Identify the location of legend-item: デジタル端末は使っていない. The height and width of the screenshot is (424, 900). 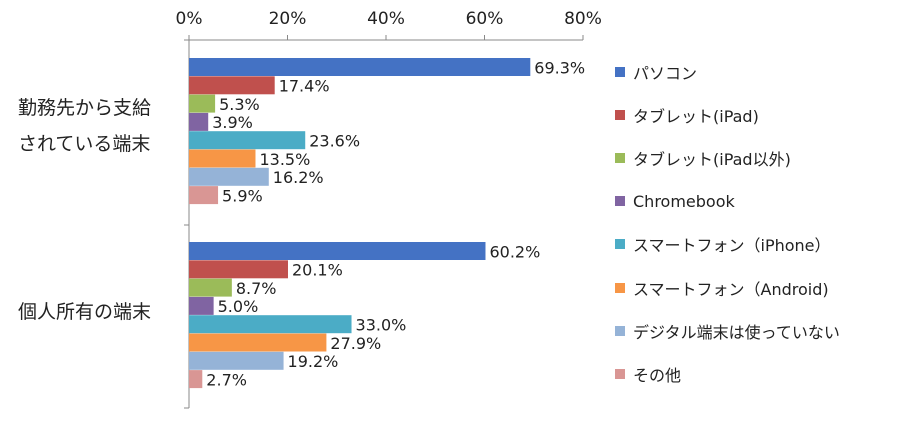
(727, 330).